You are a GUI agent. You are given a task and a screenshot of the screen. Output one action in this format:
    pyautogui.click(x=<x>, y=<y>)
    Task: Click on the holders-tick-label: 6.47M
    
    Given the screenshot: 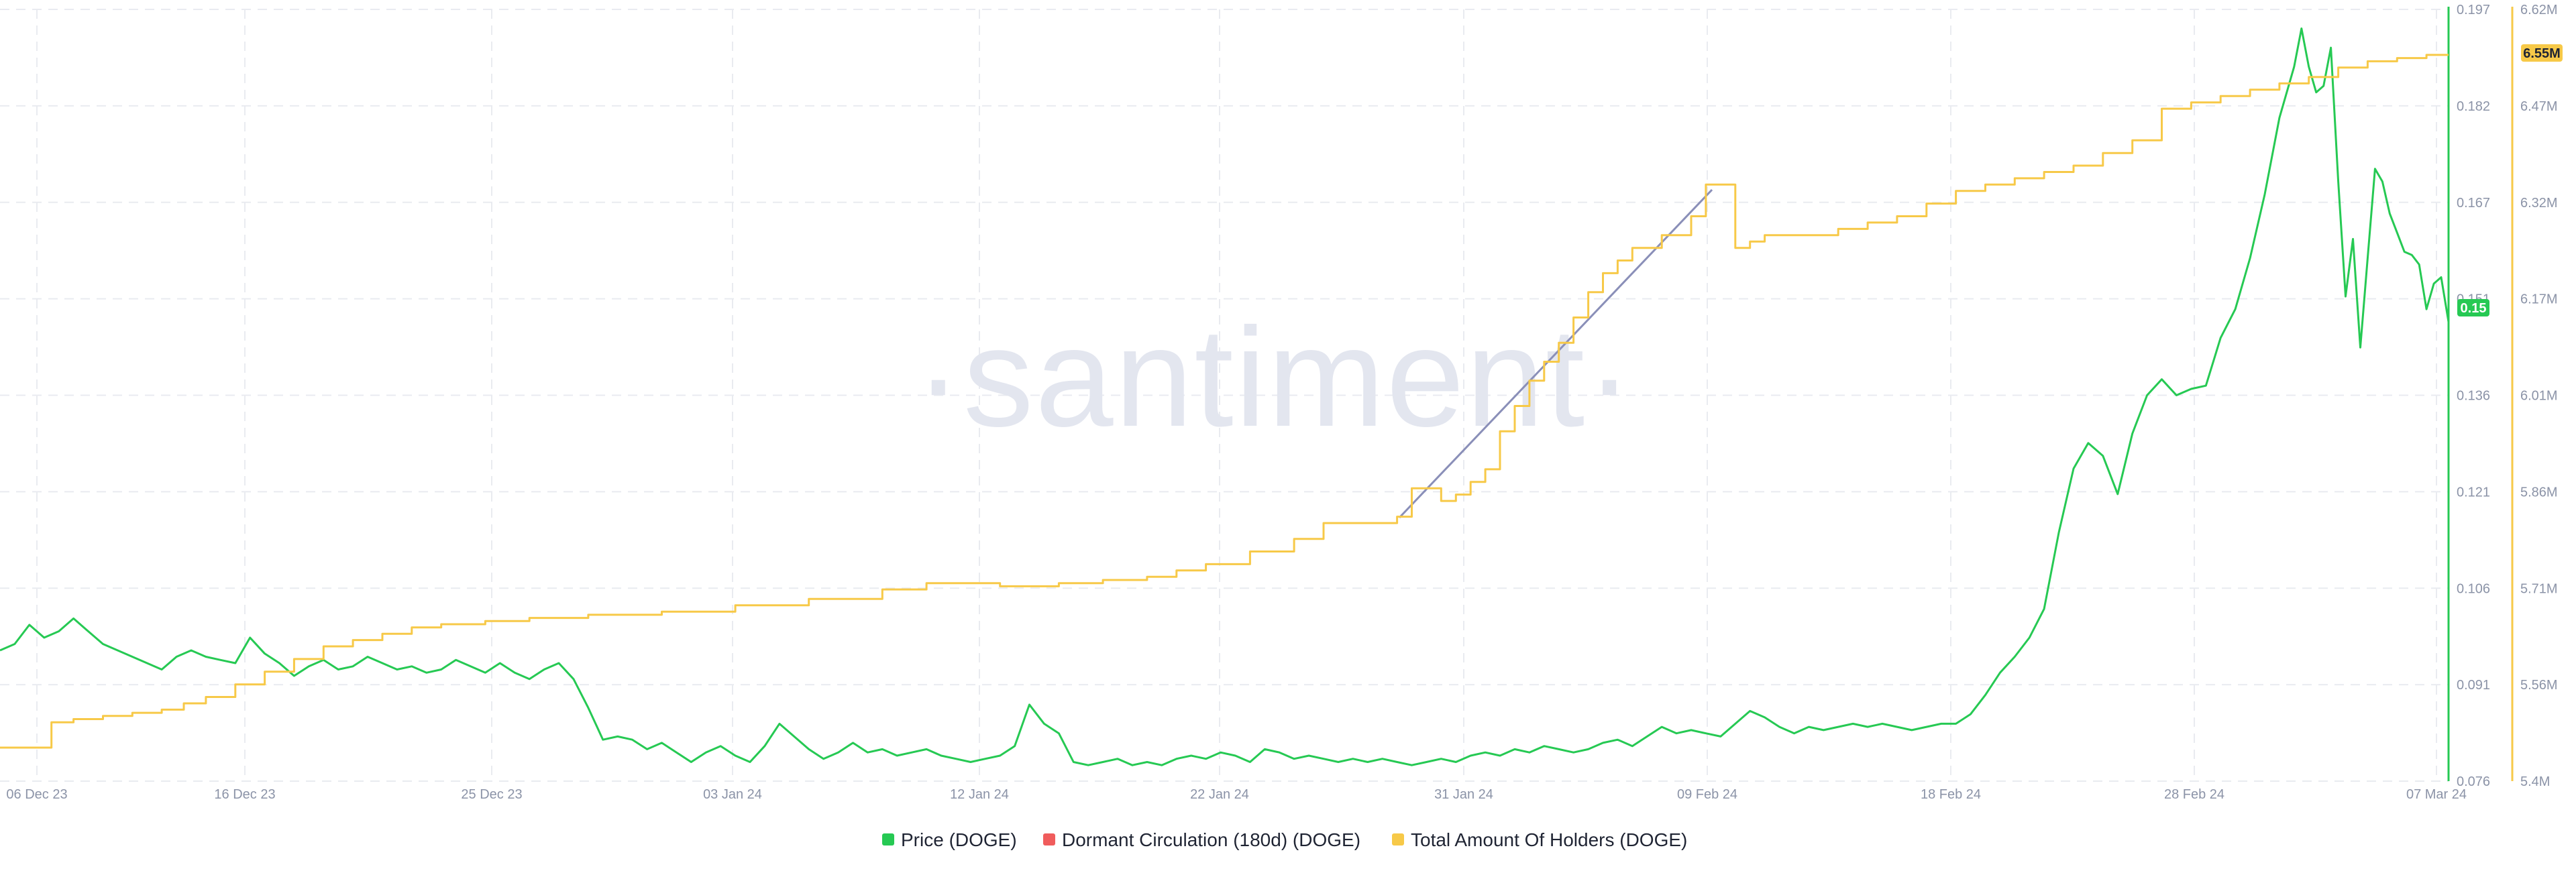 What is the action you would take?
    pyautogui.click(x=2539, y=106)
    